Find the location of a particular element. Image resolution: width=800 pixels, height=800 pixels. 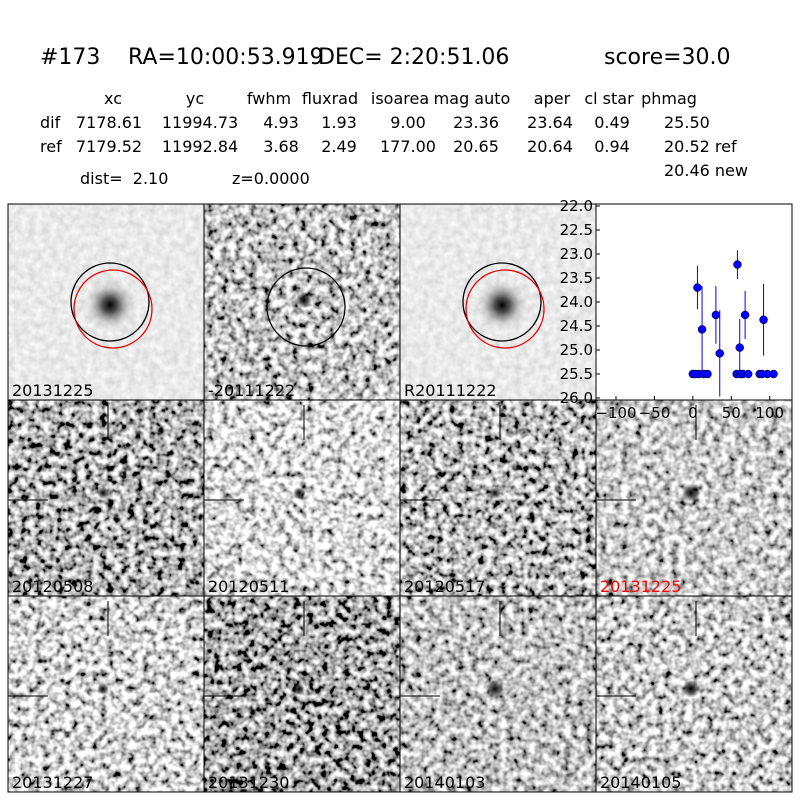

y-tick-label: 25.5 is located at coordinates (576, 374).